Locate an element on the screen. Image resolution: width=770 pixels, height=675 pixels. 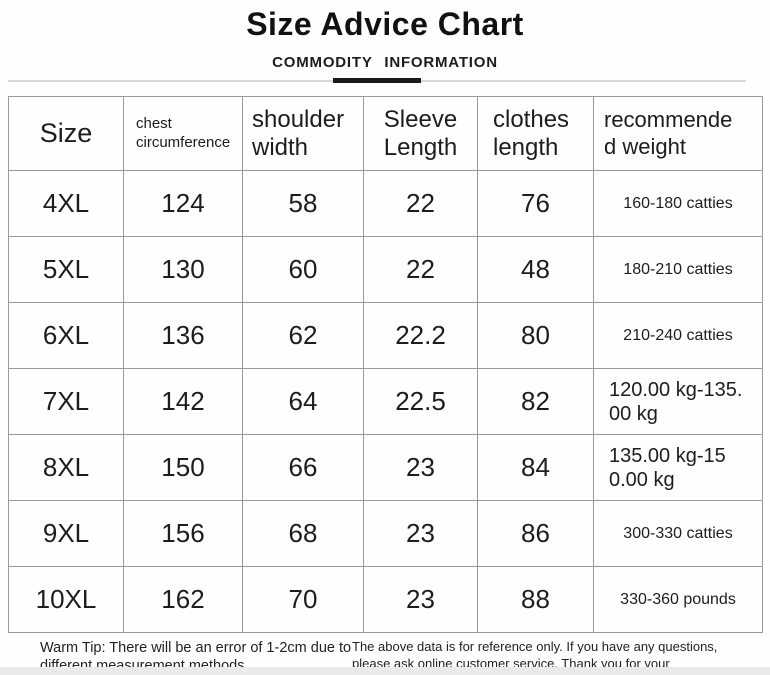
shoulder-cell: 62 is located at coordinates (303, 335).